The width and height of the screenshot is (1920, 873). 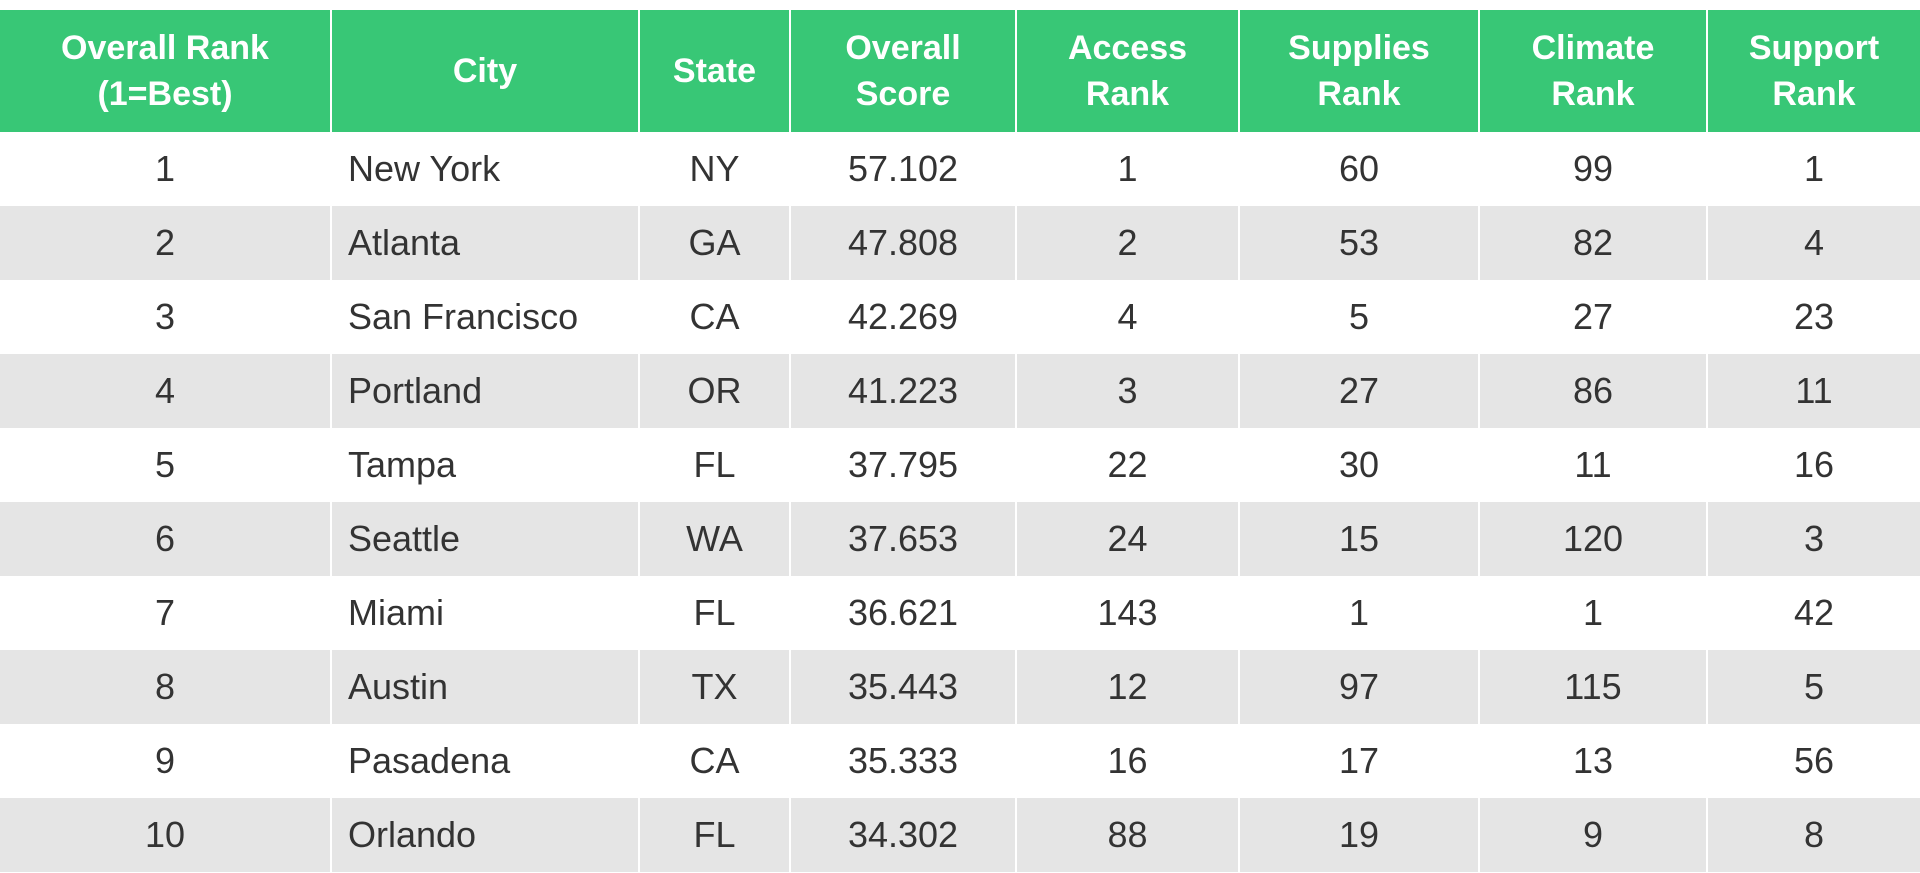 I want to click on table-cell: 97, so click(x=1358, y=687).